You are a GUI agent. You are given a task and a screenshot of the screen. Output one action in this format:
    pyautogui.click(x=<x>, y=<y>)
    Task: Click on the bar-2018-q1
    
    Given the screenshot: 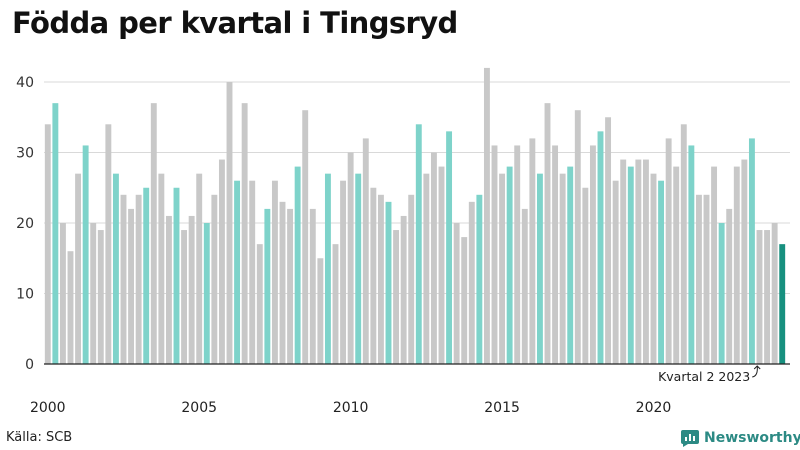 What is the action you would take?
    pyautogui.click(x=592, y=254)
    